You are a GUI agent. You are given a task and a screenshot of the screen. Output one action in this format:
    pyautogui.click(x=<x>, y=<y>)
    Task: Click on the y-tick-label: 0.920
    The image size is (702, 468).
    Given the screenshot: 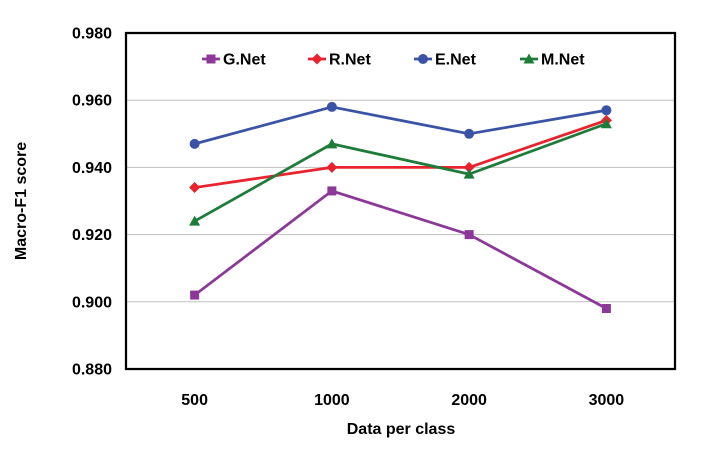 What is the action you would take?
    pyautogui.click(x=92, y=235)
    